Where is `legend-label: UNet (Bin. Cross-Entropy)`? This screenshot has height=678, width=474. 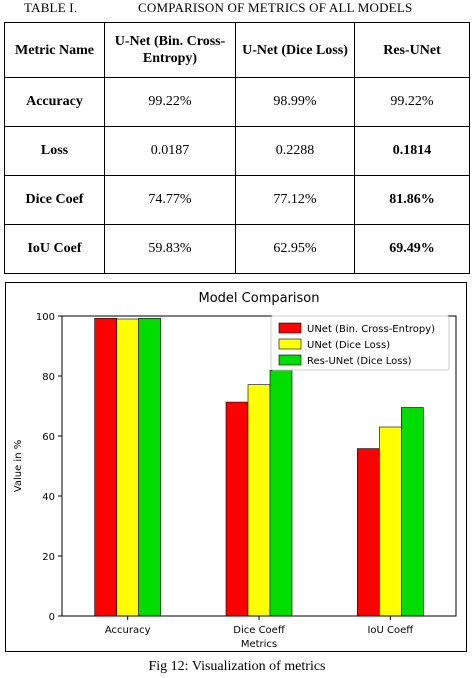
legend-label: UNet (Bin. Cross-Entropy) is located at coordinates (371, 329).